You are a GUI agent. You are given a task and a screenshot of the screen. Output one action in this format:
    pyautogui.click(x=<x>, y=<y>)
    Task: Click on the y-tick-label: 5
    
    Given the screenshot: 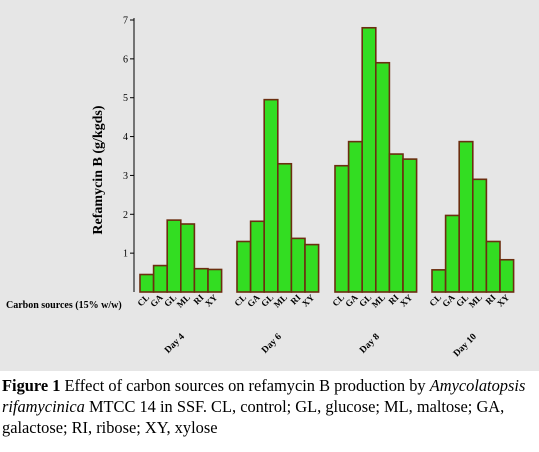 What is the action you would take?
    pyautogui.click(x=125, y=98)
    